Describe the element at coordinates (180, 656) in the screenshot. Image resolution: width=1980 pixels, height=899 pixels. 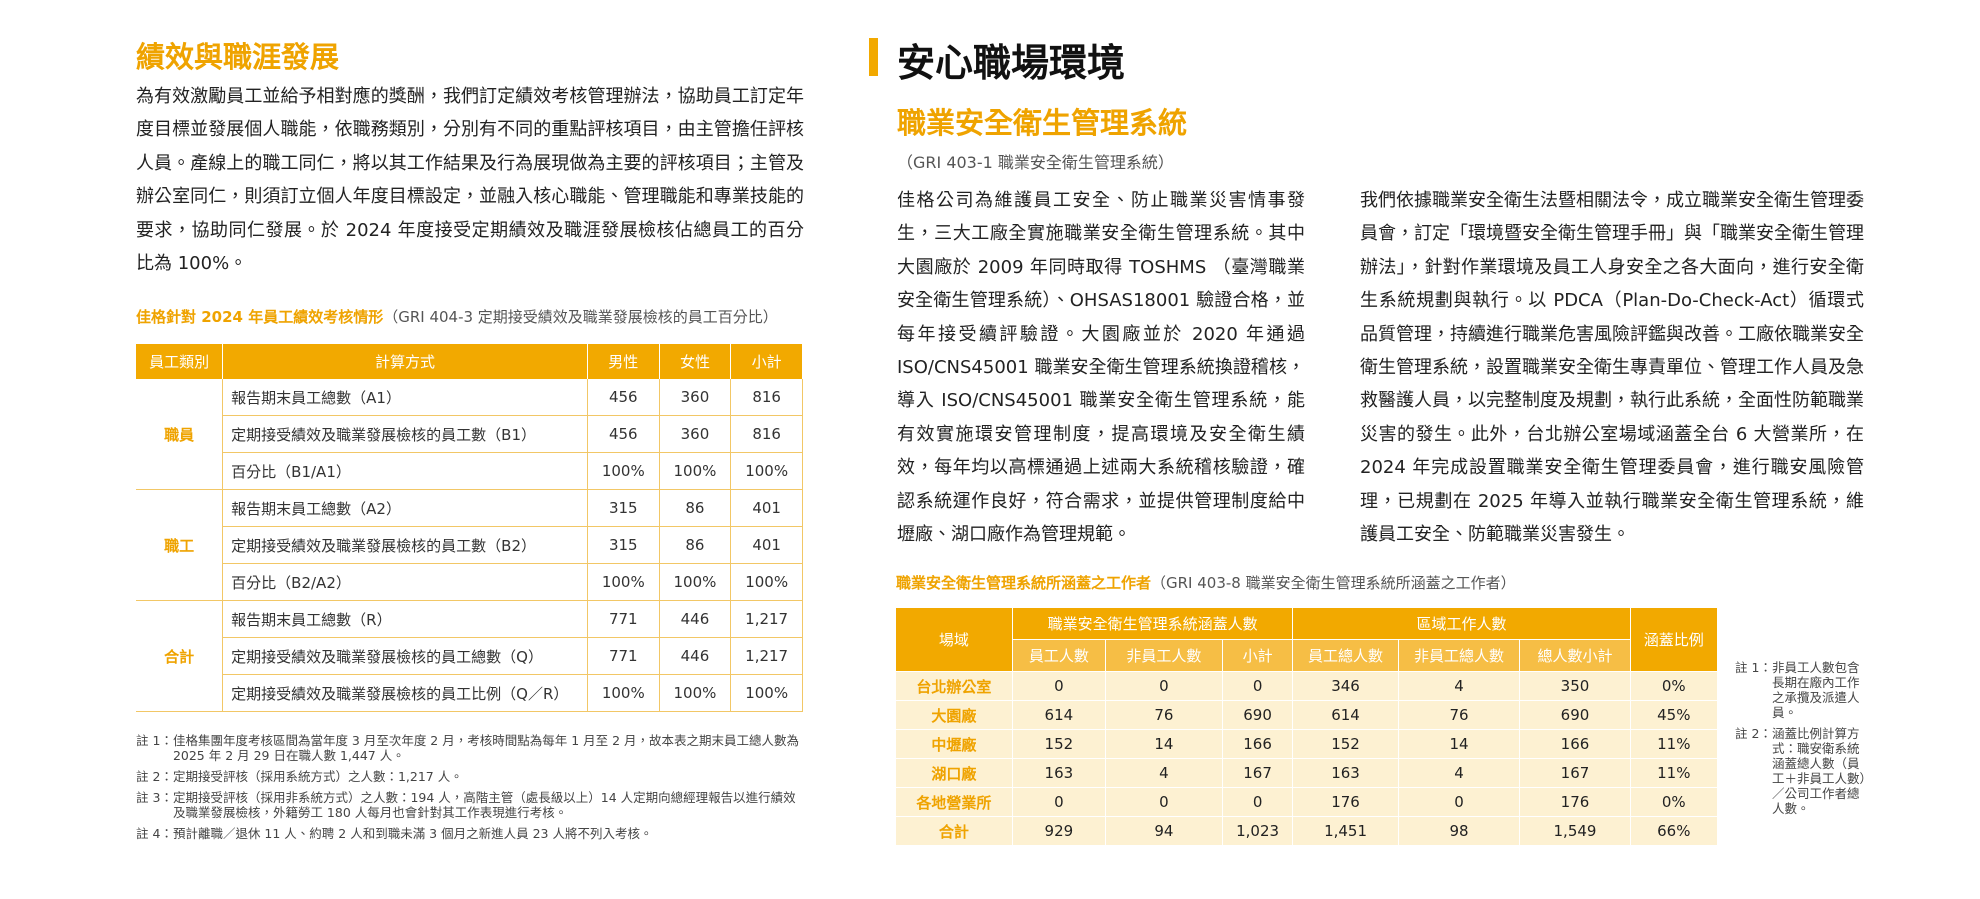
I see `group-cell: 合計` at that location.